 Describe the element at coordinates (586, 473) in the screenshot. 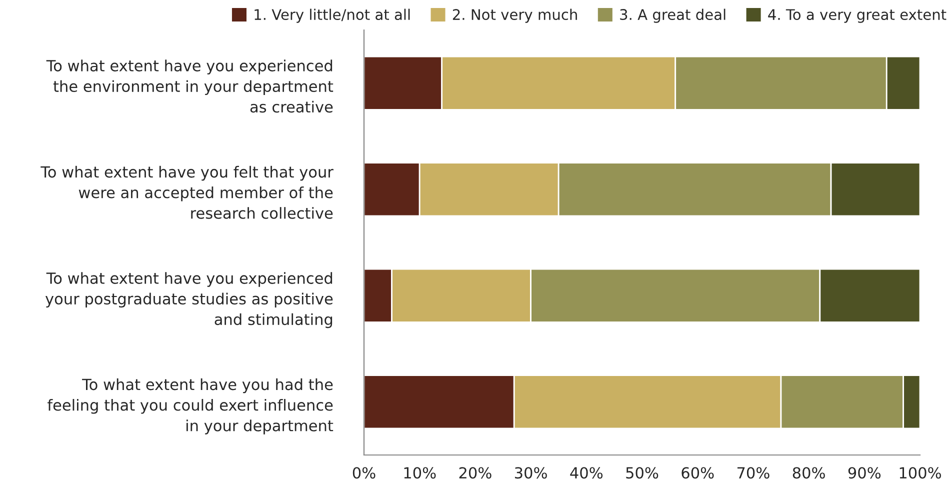

I see `x-tick-label: 40%` at that location.